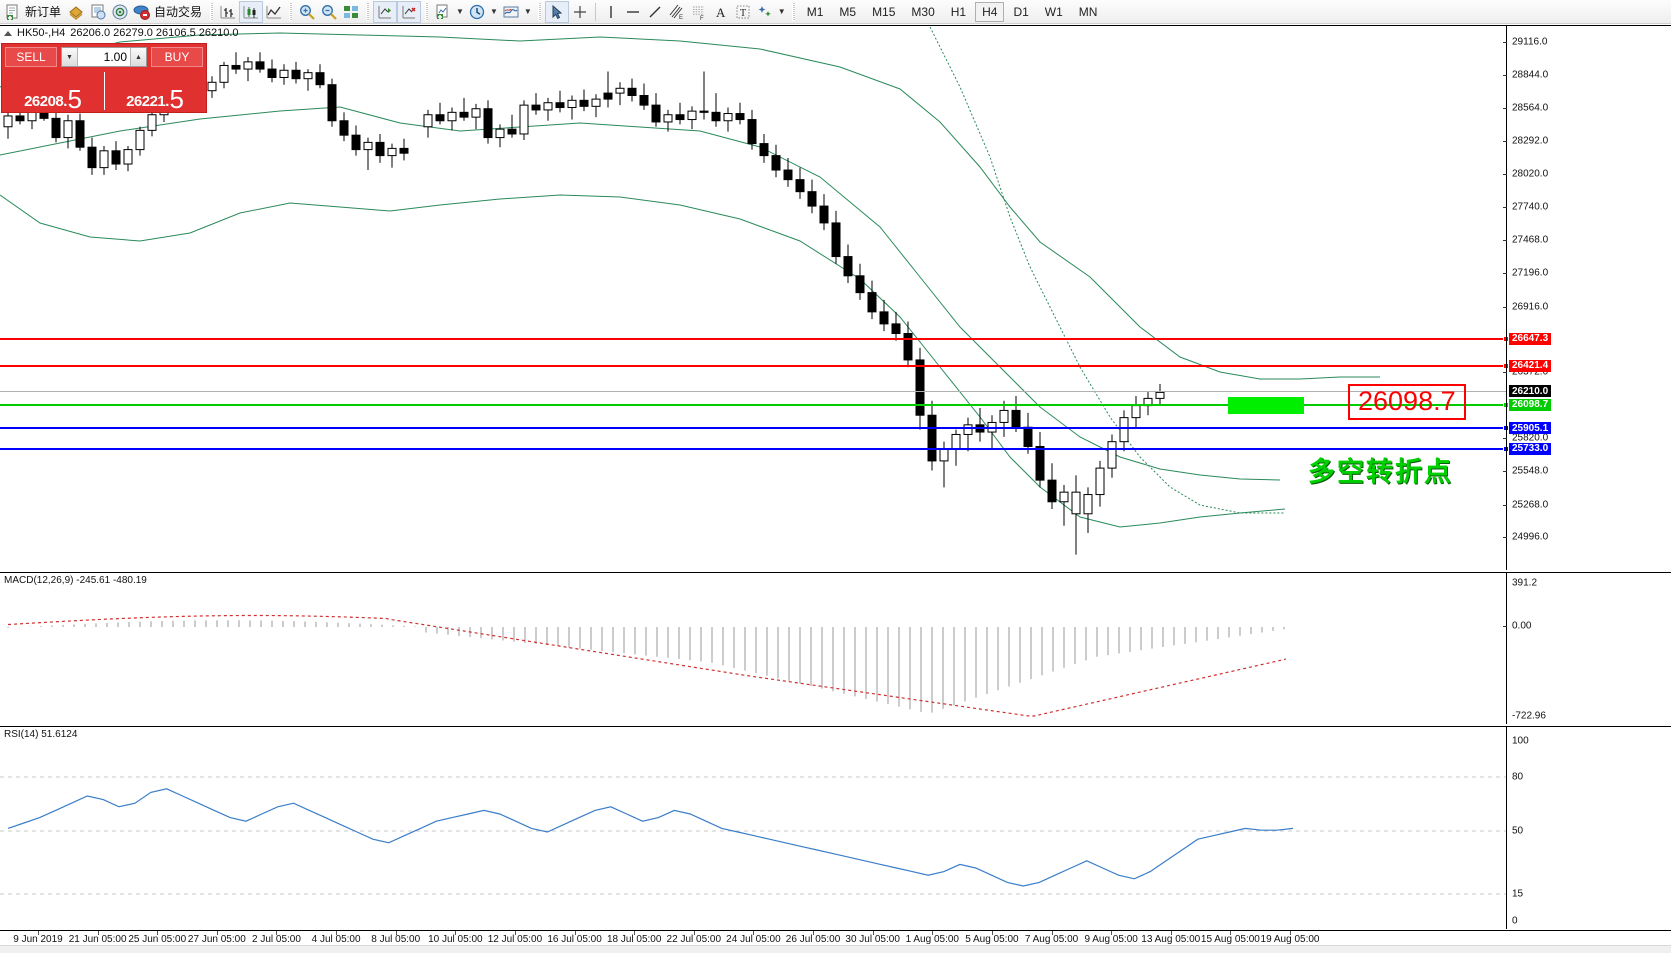  What do you see at coordinates (677, 12) in the screenshot?
I see `equidistant-channel-button: E` at bounding box center [677, 12].